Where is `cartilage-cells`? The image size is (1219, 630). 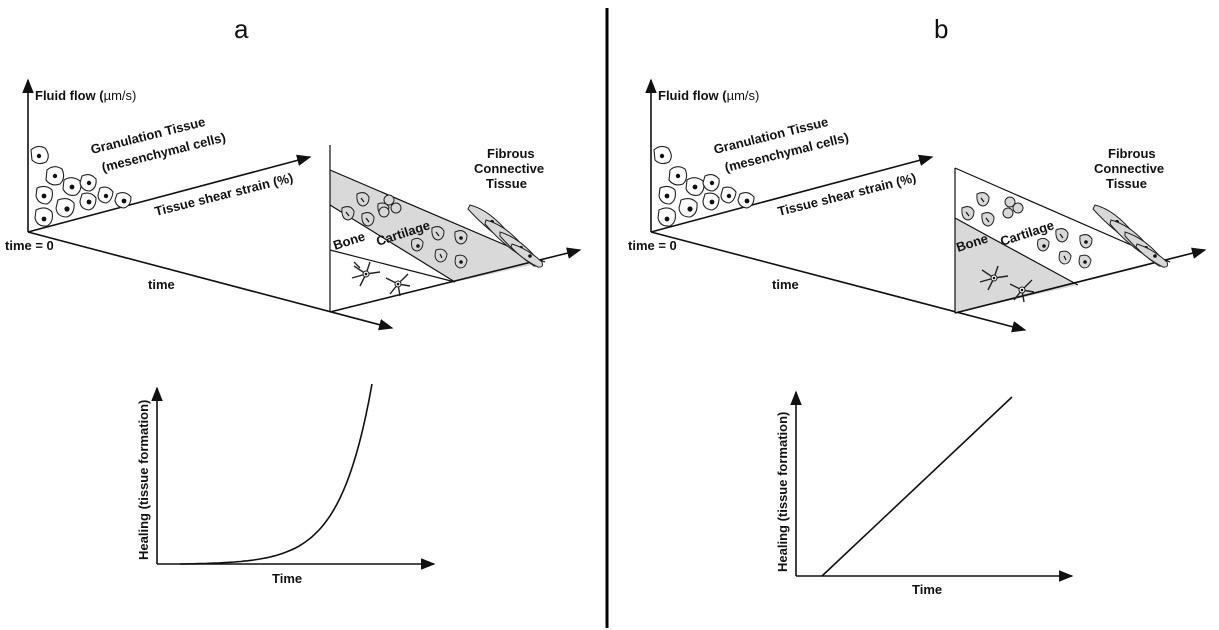
cartilage-cells is located at coordinates (404, 230).